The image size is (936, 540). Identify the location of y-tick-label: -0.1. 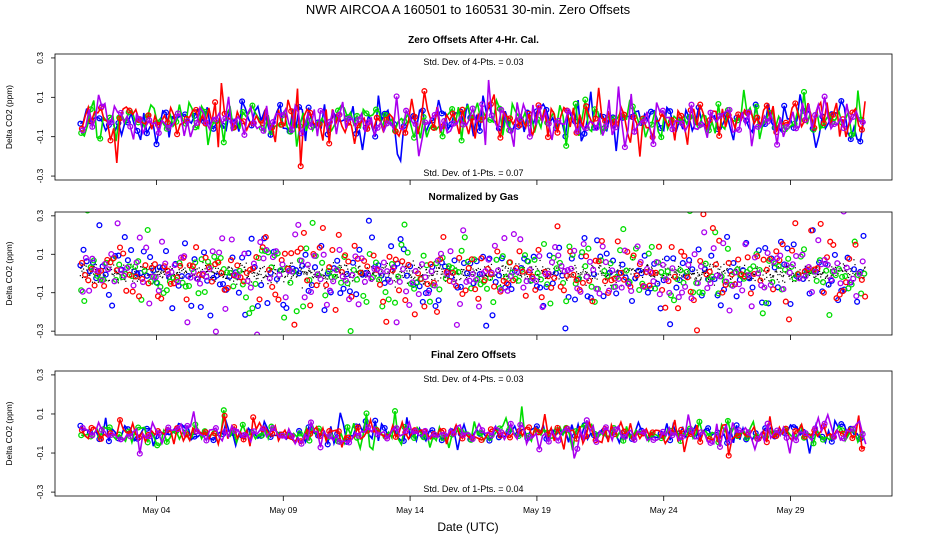
(40, 292).